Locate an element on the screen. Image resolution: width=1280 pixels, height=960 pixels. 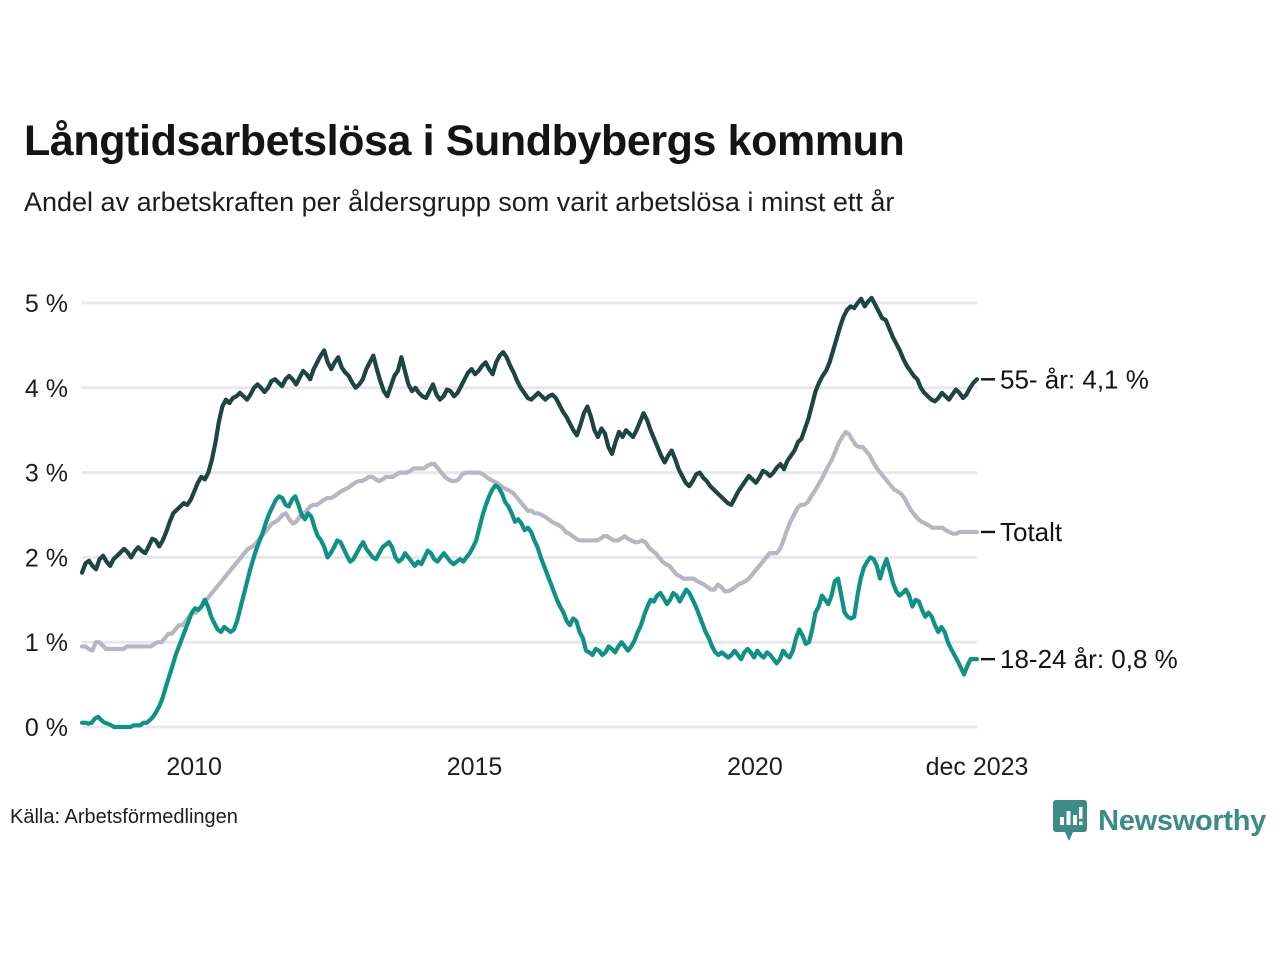
y-axis-tick-label: 4 % is located at coordinates (46, 389).